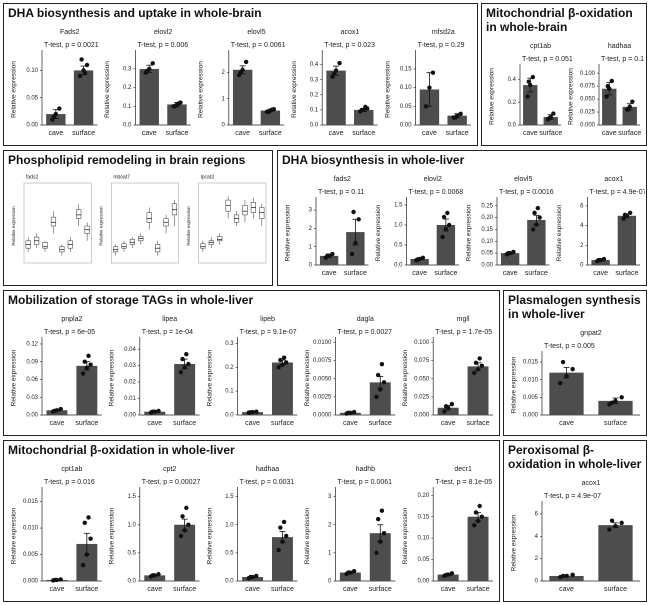 The height and width of the screenshot is (605, 650). I want to click on annotation: T-test, p = 0.29, so click(441, 45).